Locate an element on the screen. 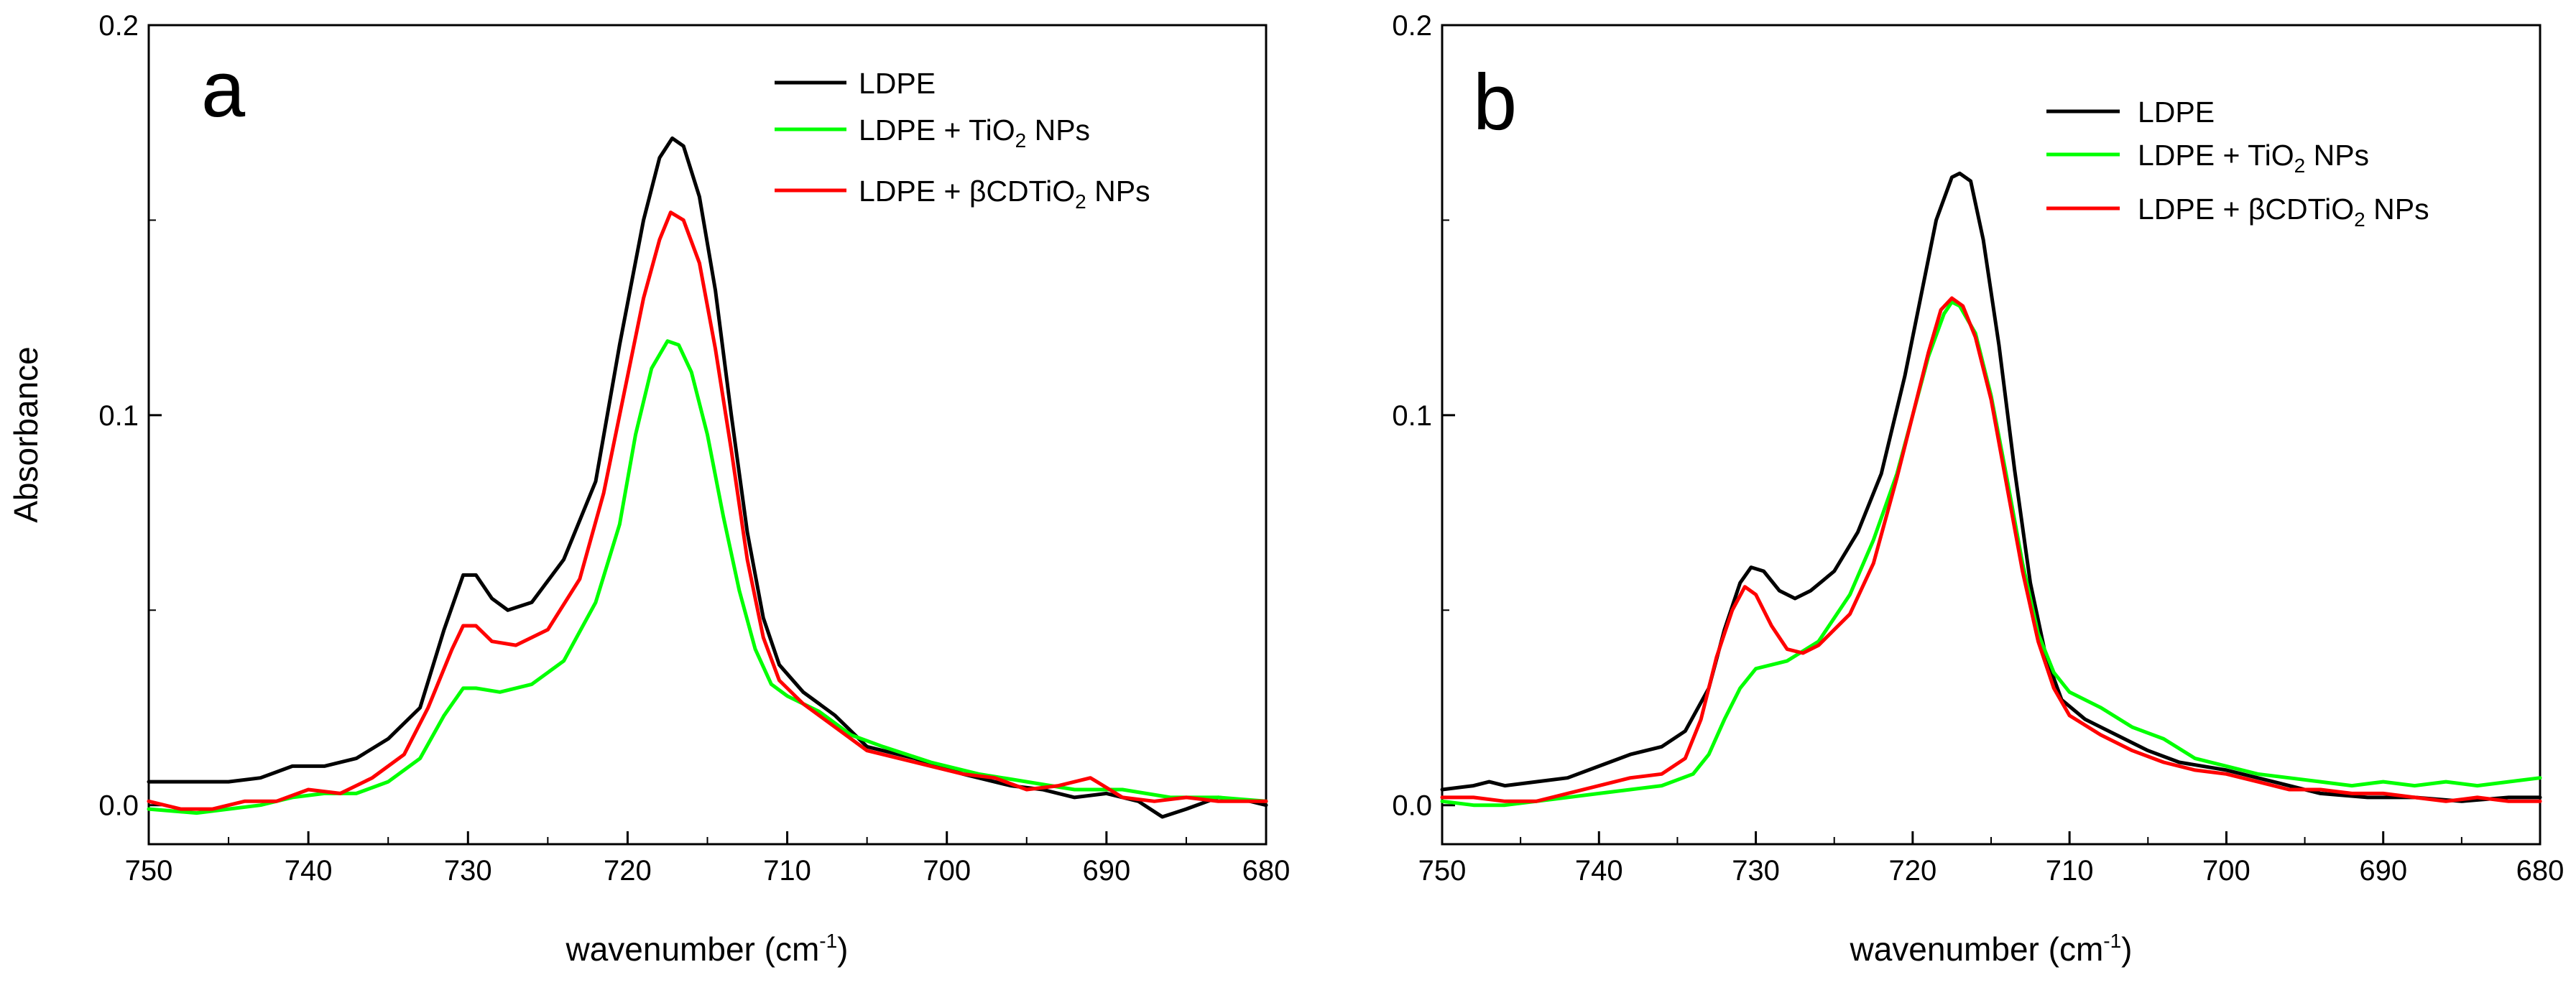 This screenshot has width=2576, height=985. panel-letter: a is located at coordinates (224, 89).